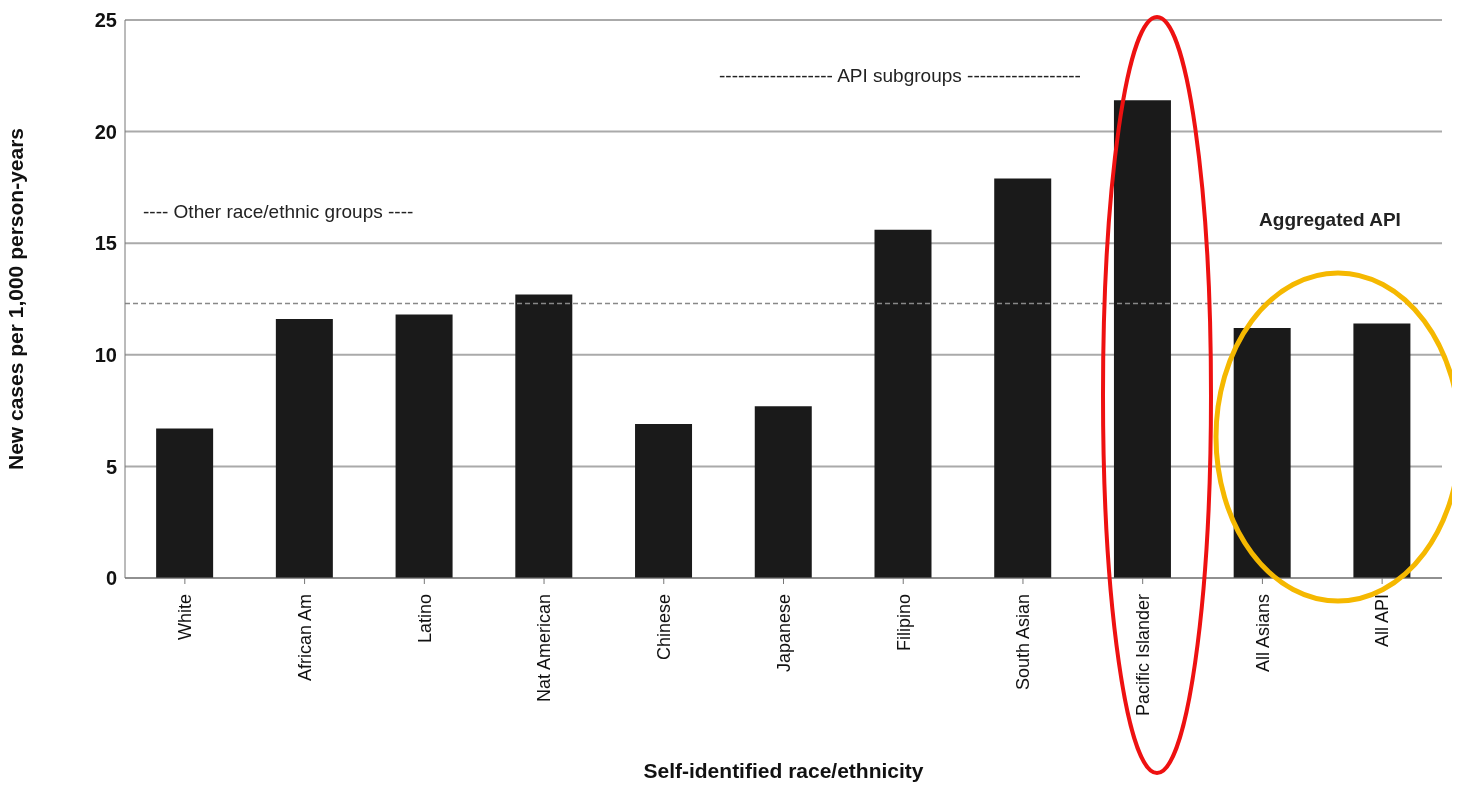 The width and height of the screenshot is (1460, 790). What do you see at coordinates (1262, 633) in the screenshot?
I see `x-tick-label: All Asians` at bounding box center [1262, 633].